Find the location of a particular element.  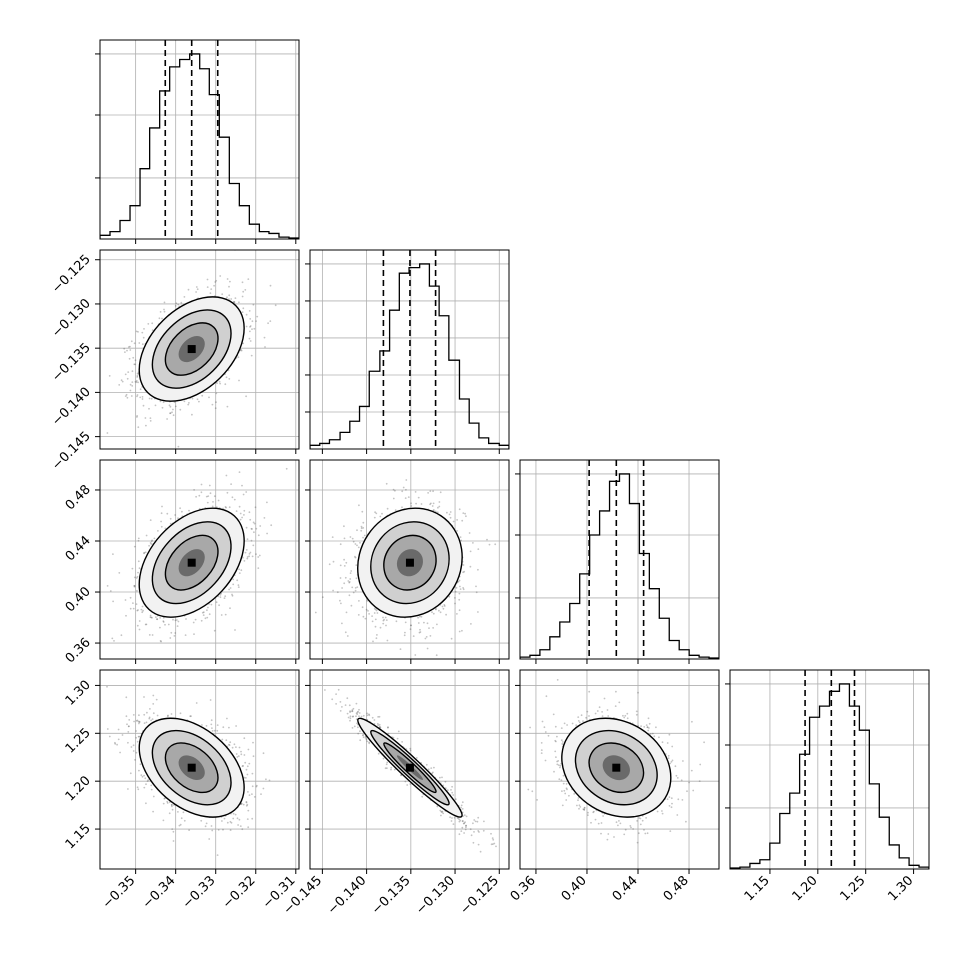

histogram-step is located at coordinates (409, 356).